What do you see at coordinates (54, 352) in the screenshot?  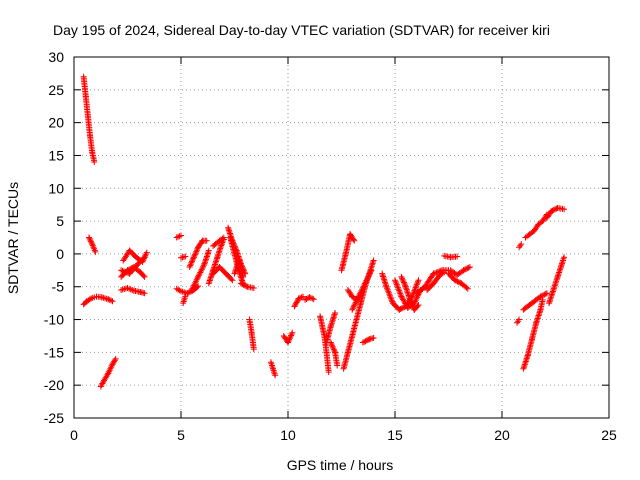 I see `y-tick-label: -15` at bounding box center [54, 352].